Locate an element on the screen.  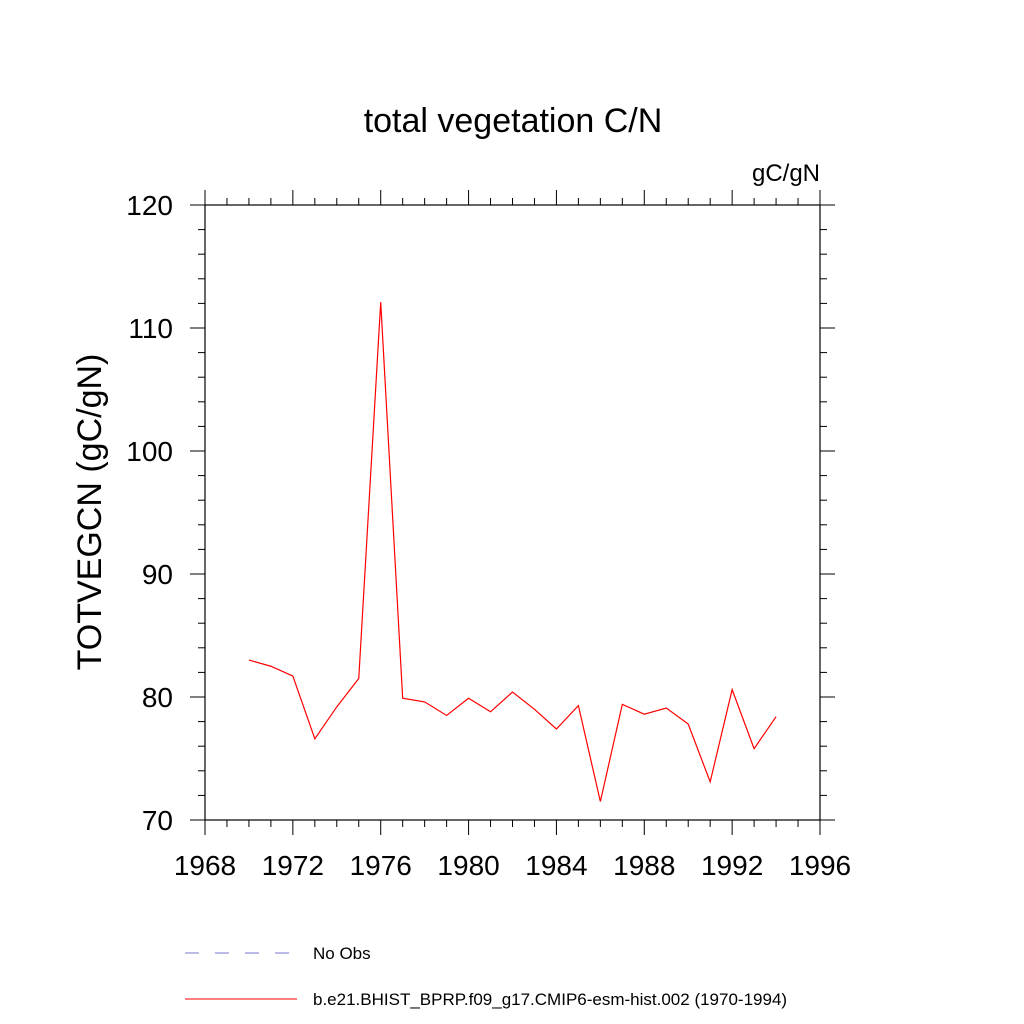
x-tick-label: 1968 is located at coordinates (205, 865).